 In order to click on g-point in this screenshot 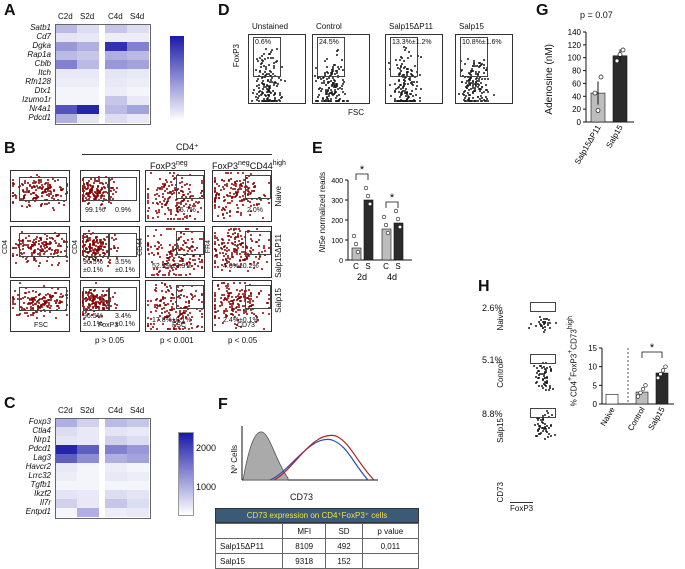, I will do `click(598, 110)`.